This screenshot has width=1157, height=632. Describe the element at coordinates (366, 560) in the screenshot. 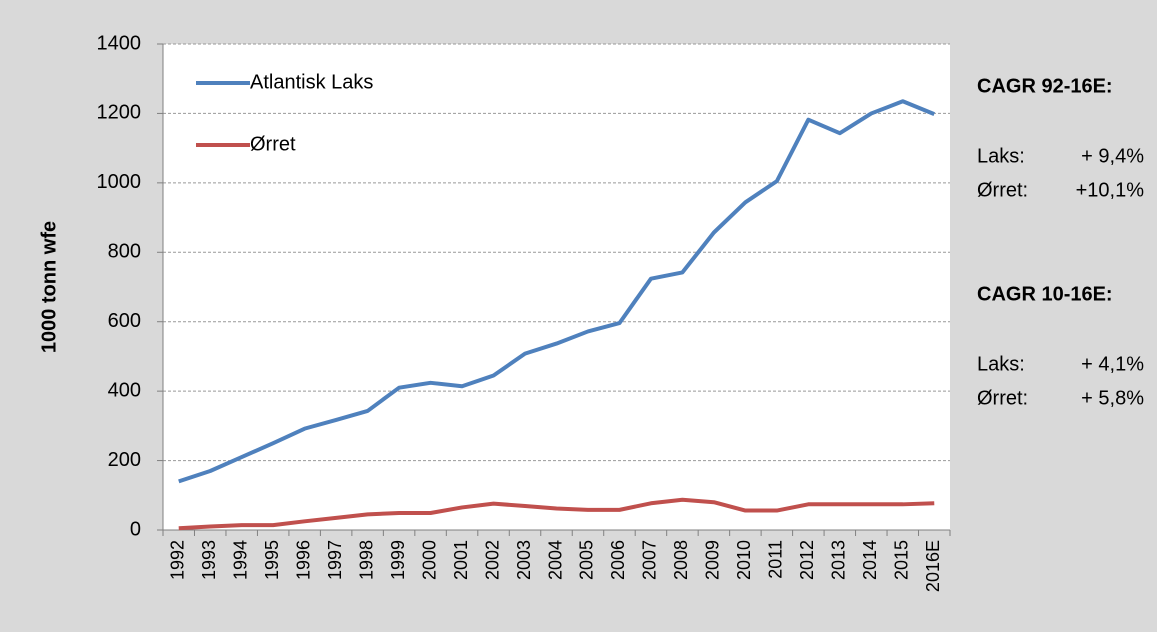

I see `x-tick-label: 1998` at that location.